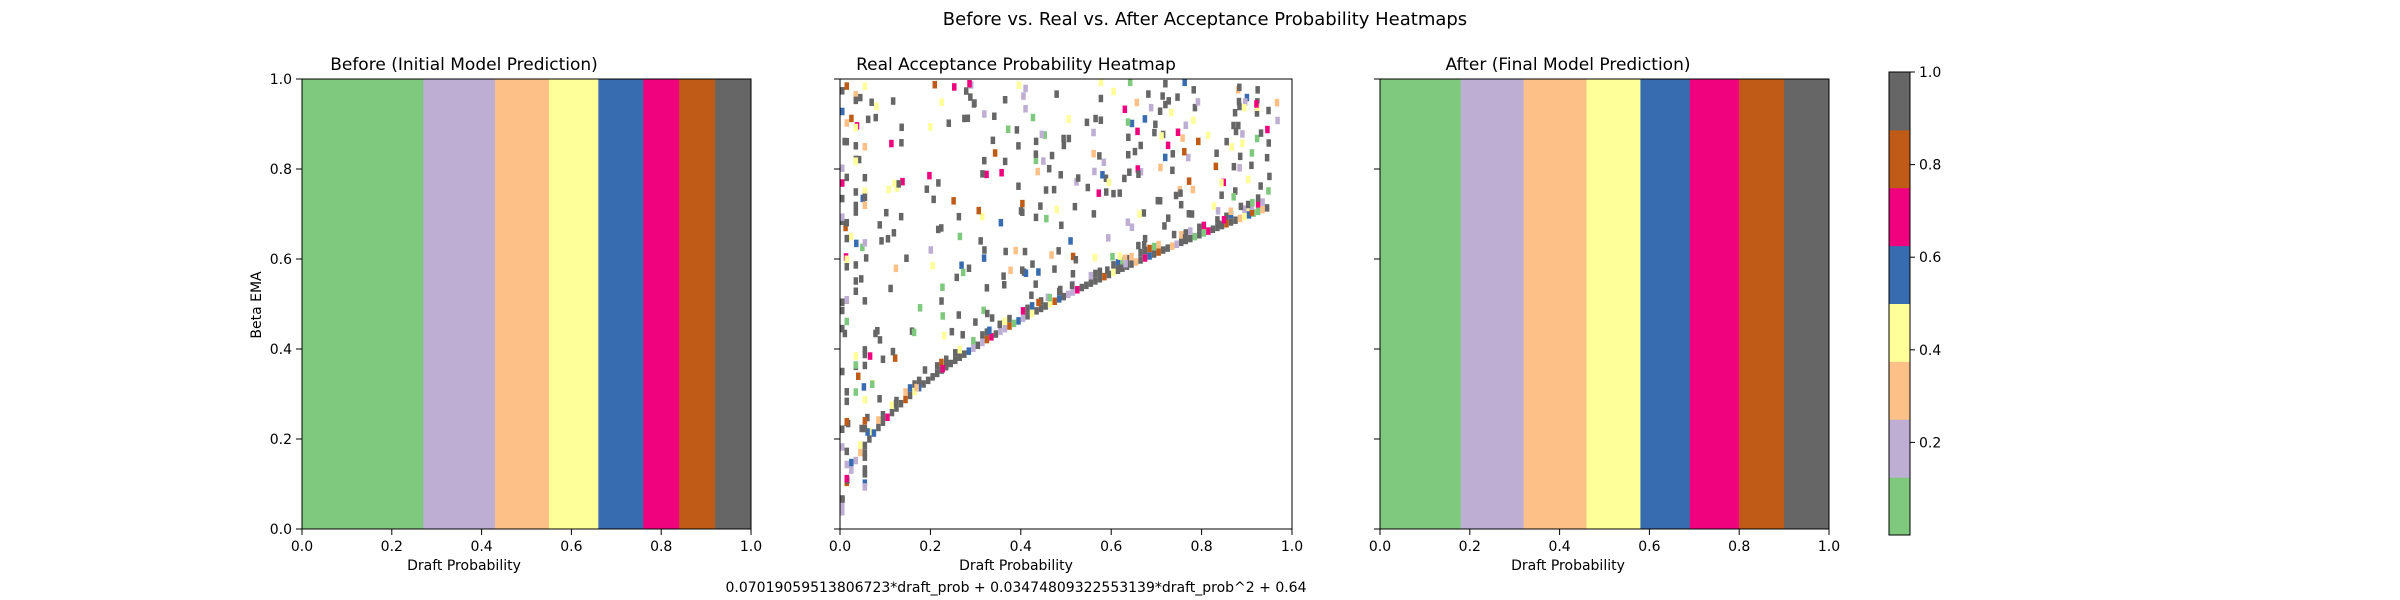 The width and height of the screenshot is (2400, 600). Describe the element at coordinates (281, 260) in the screenshot. I see `y-tick-label: 0.6` at that location.